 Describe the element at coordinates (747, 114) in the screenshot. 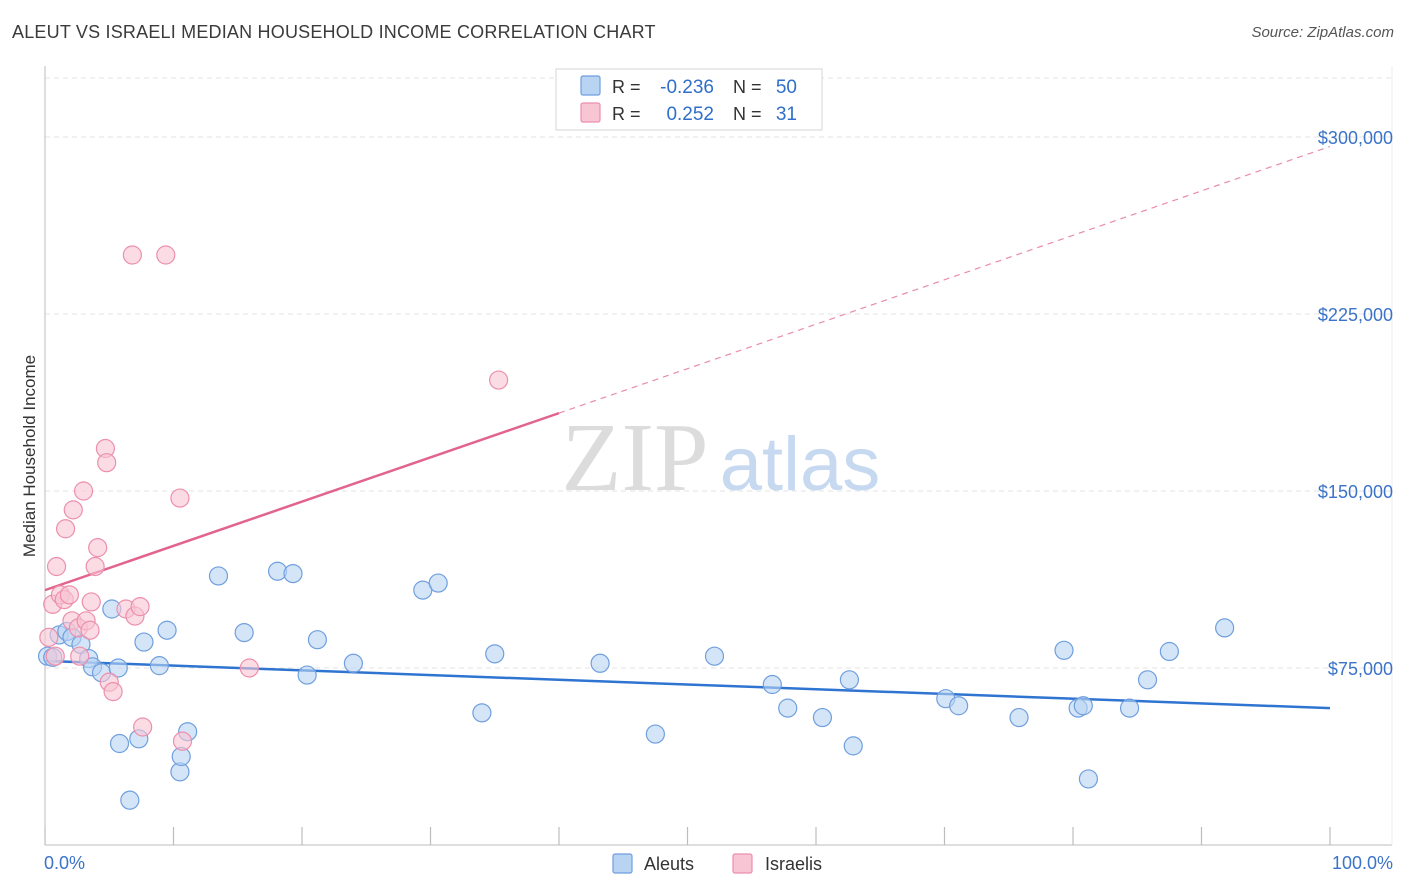

I see `legend-n-label-israelis: N =` at that location.